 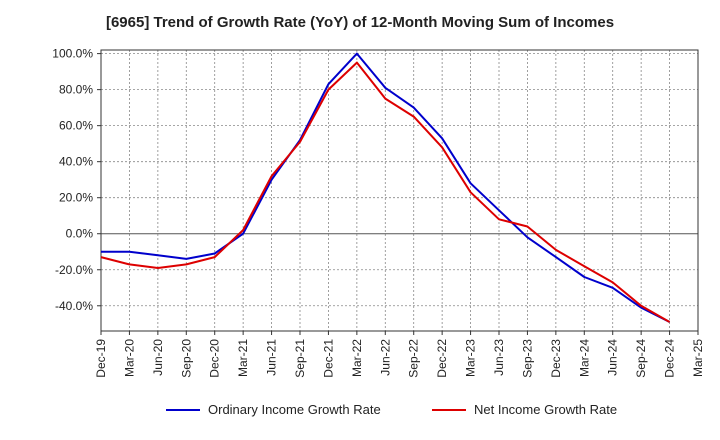 What do you see at coordinates (76, 162) in the screenshot?
I see `y-tick-label: 40.0%` at bounding box center [76, 162].